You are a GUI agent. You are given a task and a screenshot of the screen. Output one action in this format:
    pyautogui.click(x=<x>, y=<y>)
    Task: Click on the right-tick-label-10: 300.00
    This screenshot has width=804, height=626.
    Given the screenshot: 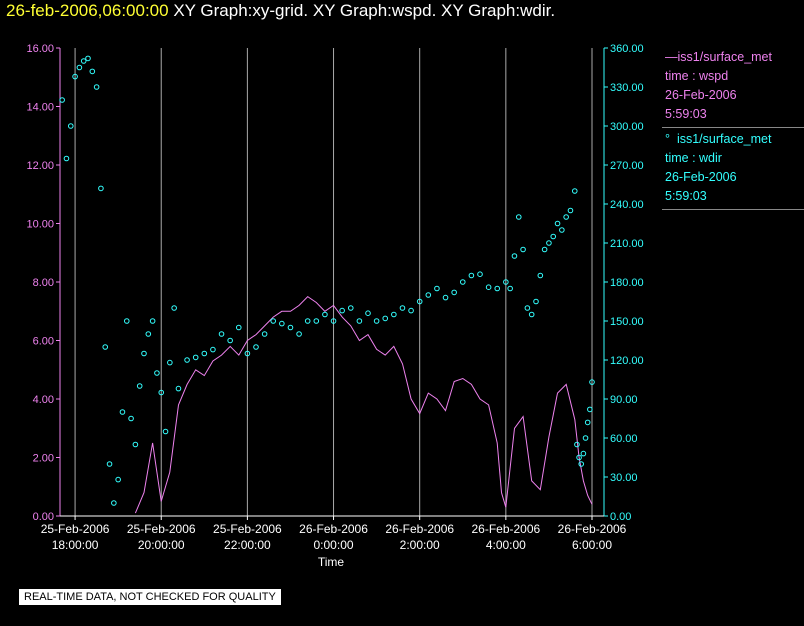 What is the action you would take?
    pyautogui.click(x=627, y=127)
    